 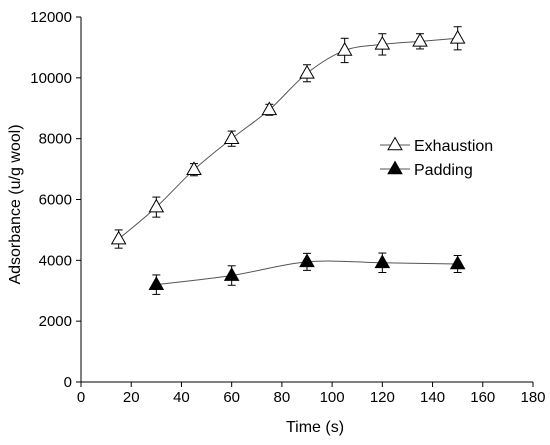 What do you see at coordinates (443, 170) in the screenshot?
I see `legend-label: Padding` at bounding box center [443, 170].